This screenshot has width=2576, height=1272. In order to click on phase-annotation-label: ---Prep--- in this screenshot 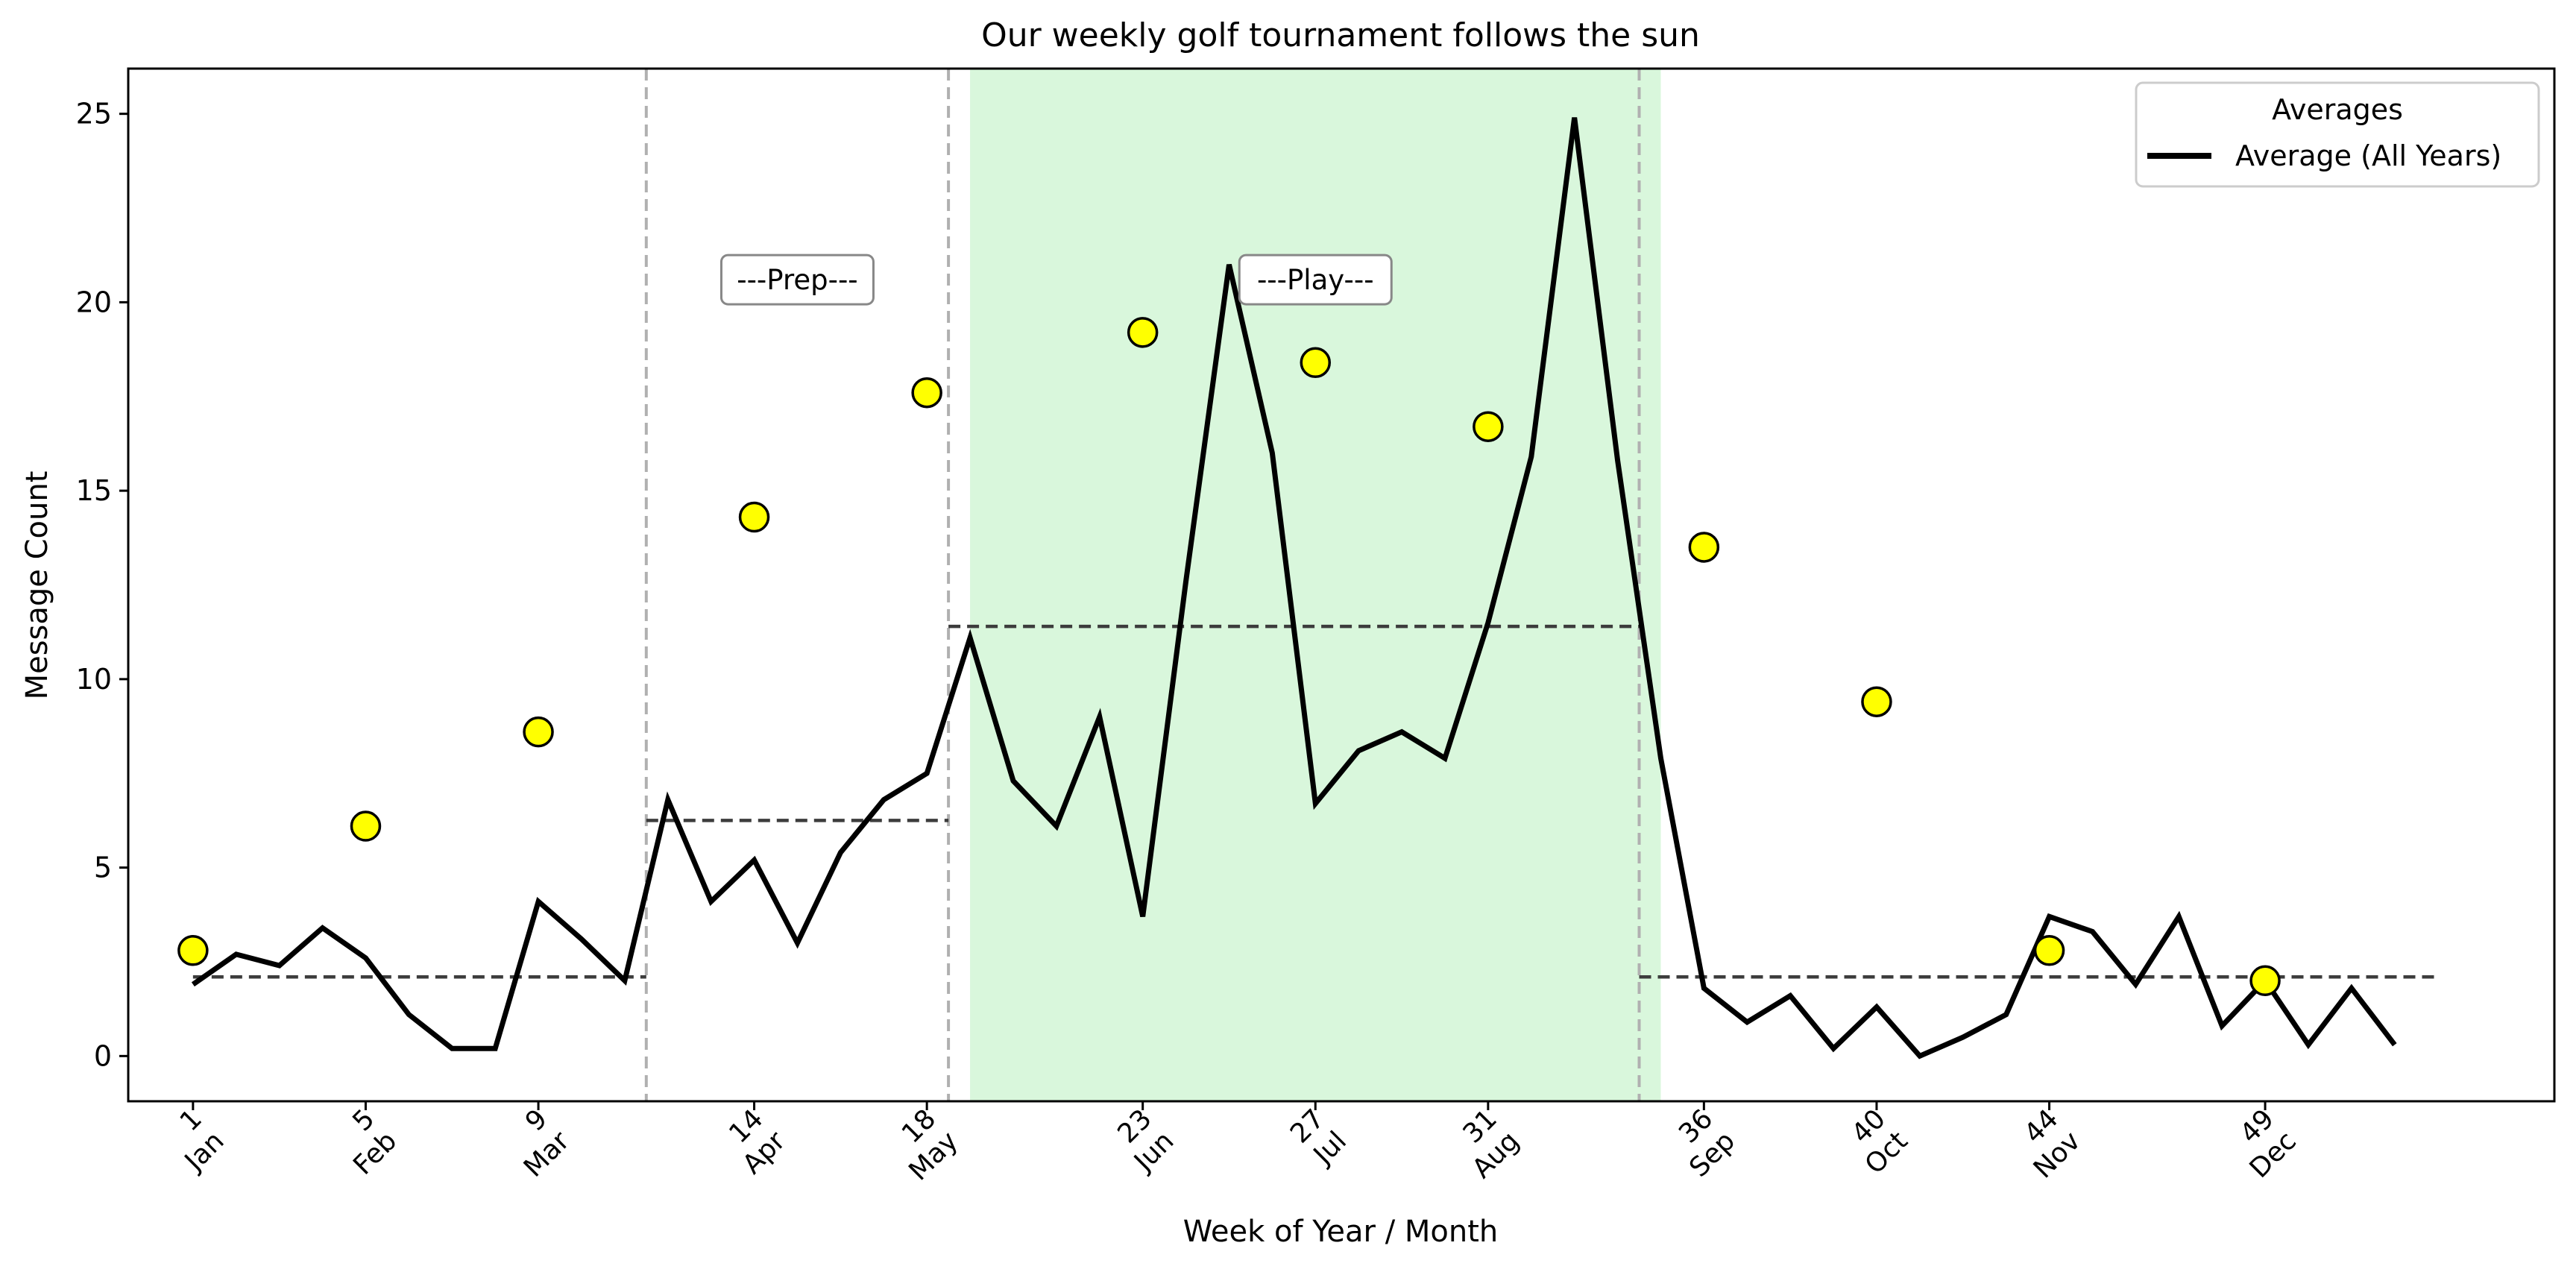, I will do `click(797, 280)`.